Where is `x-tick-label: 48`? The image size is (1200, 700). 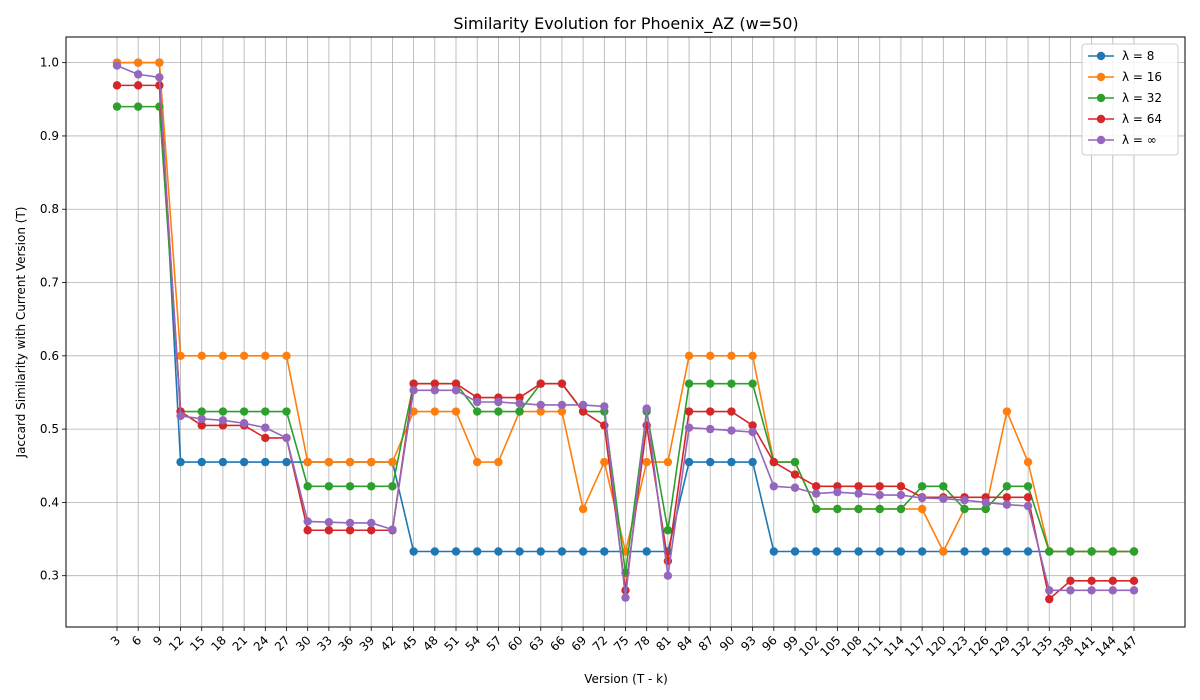
x-tick-label: 48 is located at coordinates (430, 643).